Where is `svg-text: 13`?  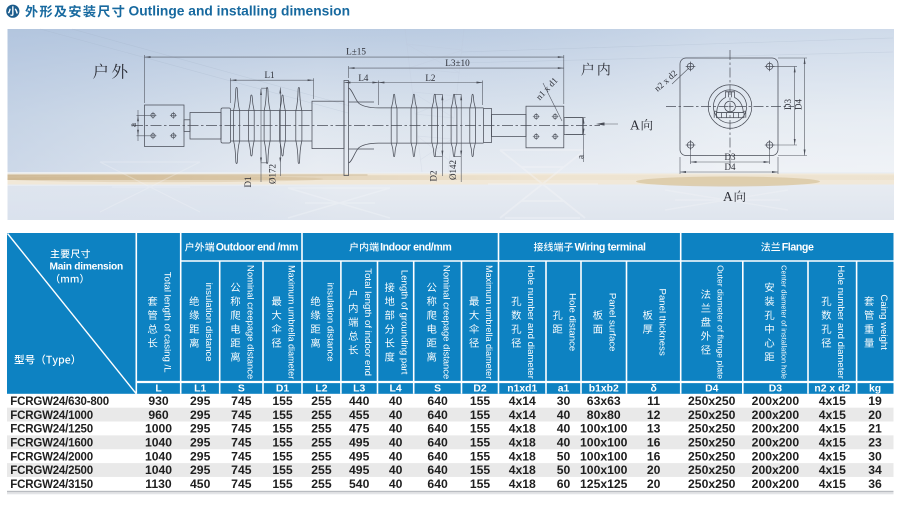
svg-text: 13 is located at coordinates (654, 429).